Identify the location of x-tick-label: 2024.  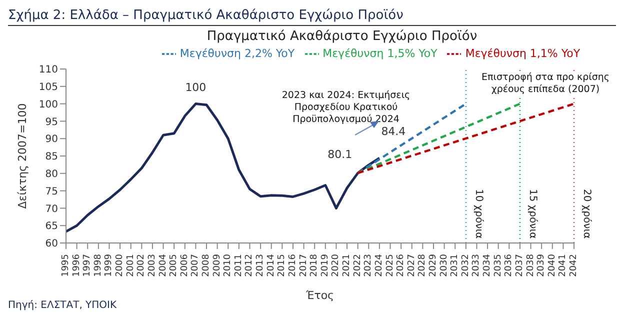
(379, 265).